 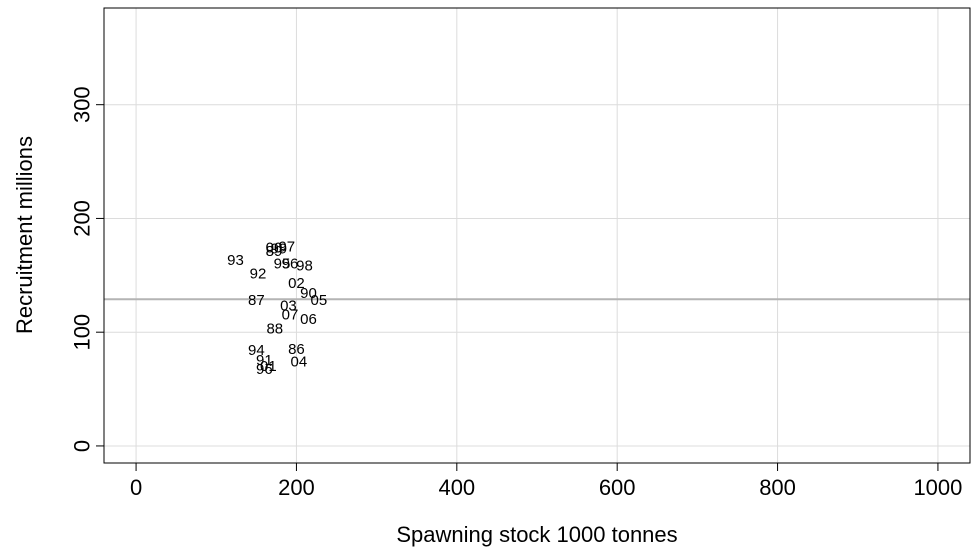 What do you see at coordinates (82, 446) in the screenshot?
I see `y-tick-label: 0` at bounding box center [82, 446].